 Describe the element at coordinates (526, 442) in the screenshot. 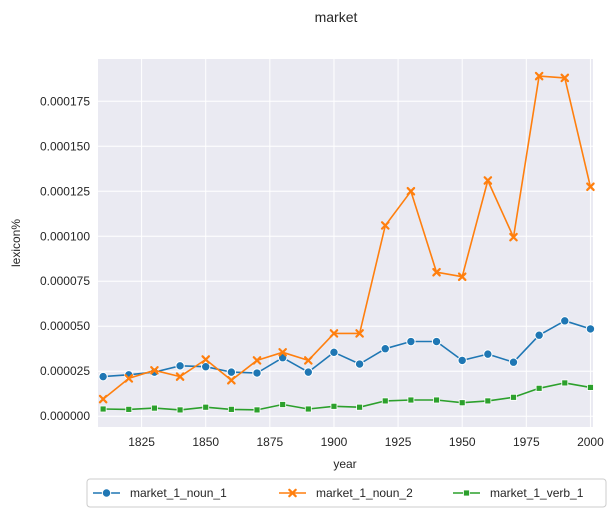

I see `x-tick-label: 1975` at that location.